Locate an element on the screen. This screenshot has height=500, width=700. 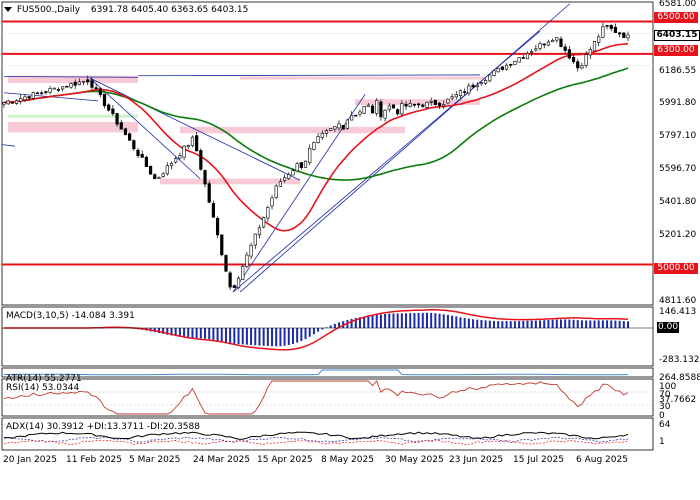
date-label: 11 Feb 2025 is located at coordinates (94, 460).